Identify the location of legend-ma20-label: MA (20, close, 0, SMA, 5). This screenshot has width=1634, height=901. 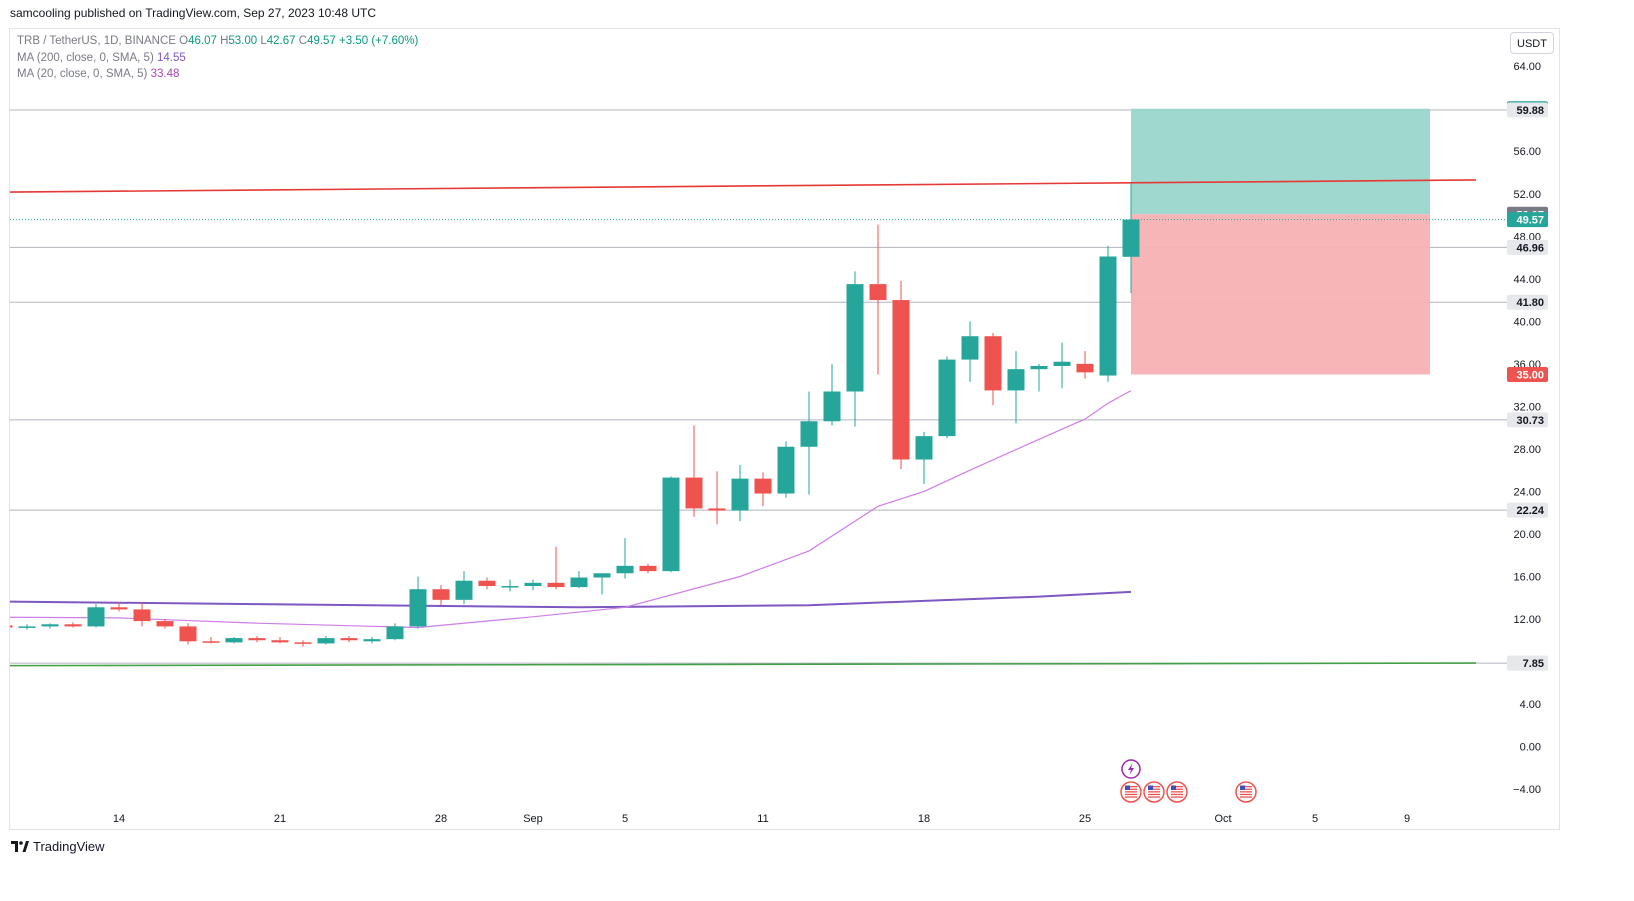
(82, 74).